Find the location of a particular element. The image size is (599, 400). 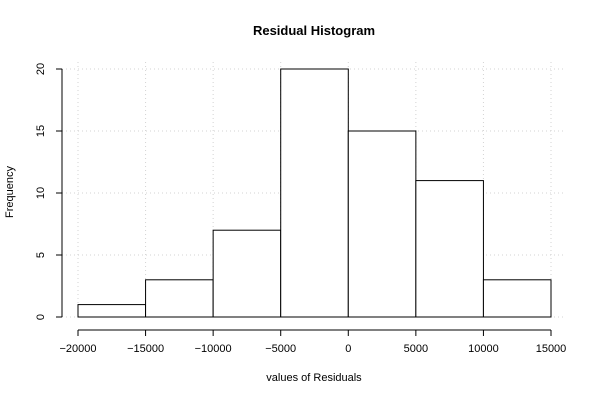

x-axis-label: values of Residuals is located at coordinates (314, 378).